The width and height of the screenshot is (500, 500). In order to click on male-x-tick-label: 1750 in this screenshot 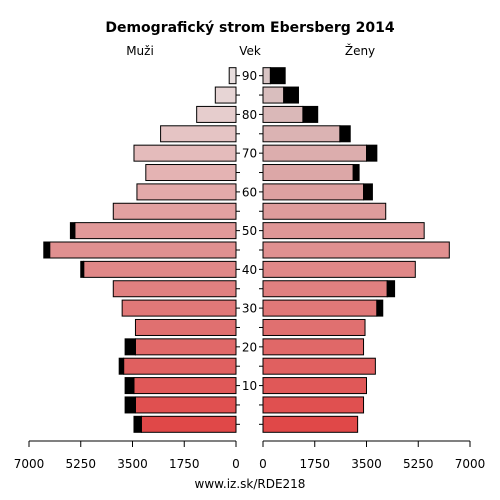, I will do `click(184, 464)`.